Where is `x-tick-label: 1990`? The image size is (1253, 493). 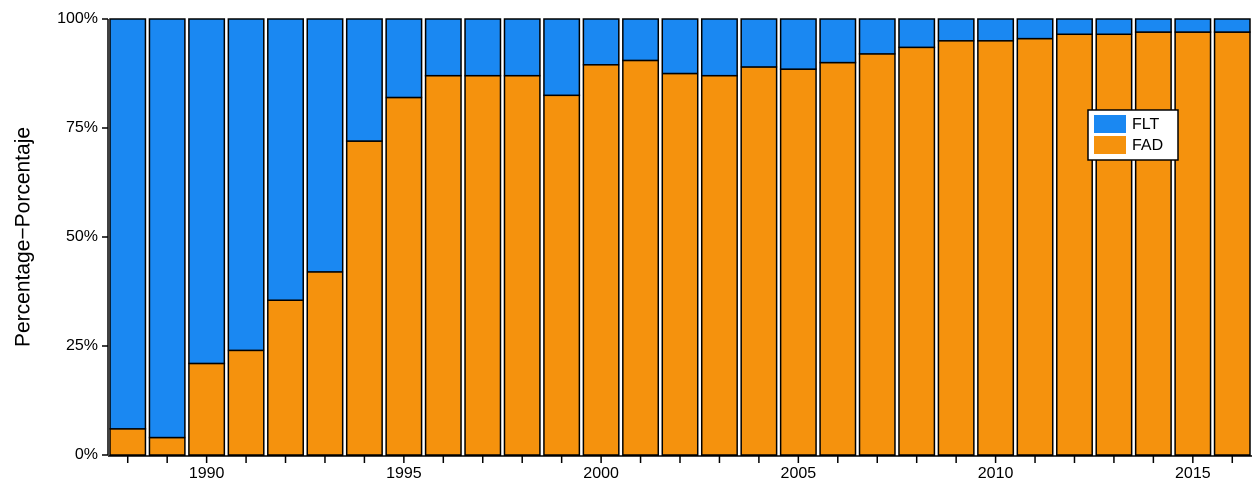 x-tick-label: 1990 is located at coordinates (207, 473).